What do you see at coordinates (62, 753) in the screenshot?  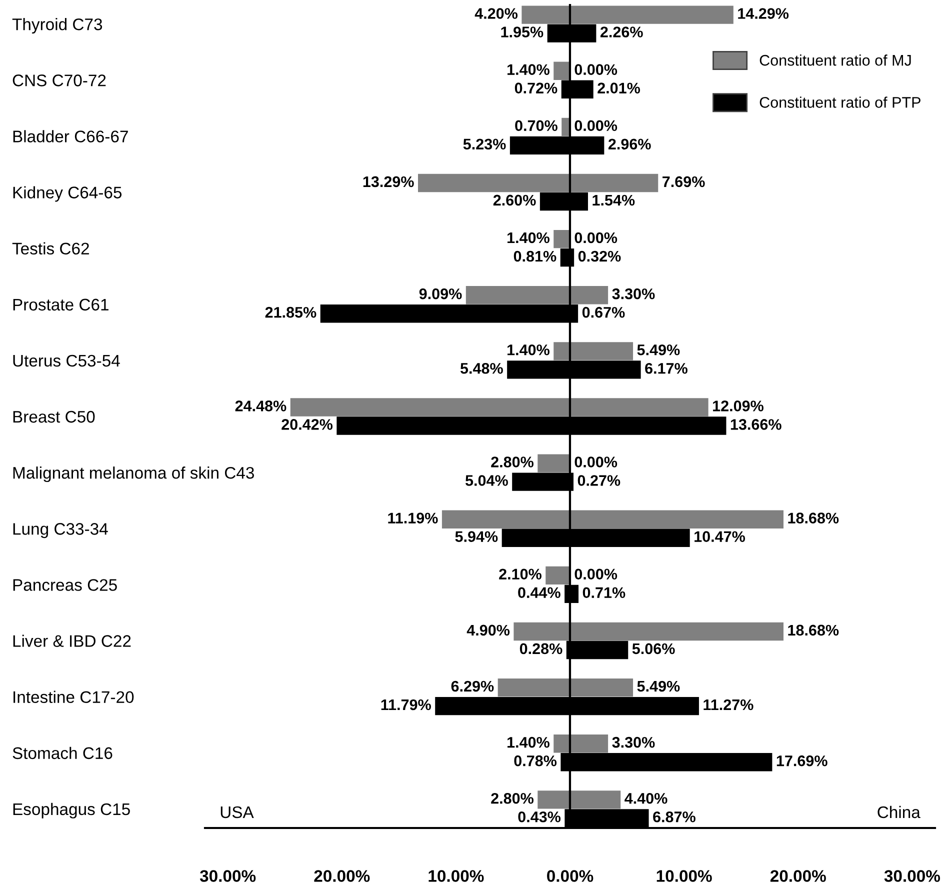 I see `y-tick-label: Stomach C16` at bounding box center [62, 753].